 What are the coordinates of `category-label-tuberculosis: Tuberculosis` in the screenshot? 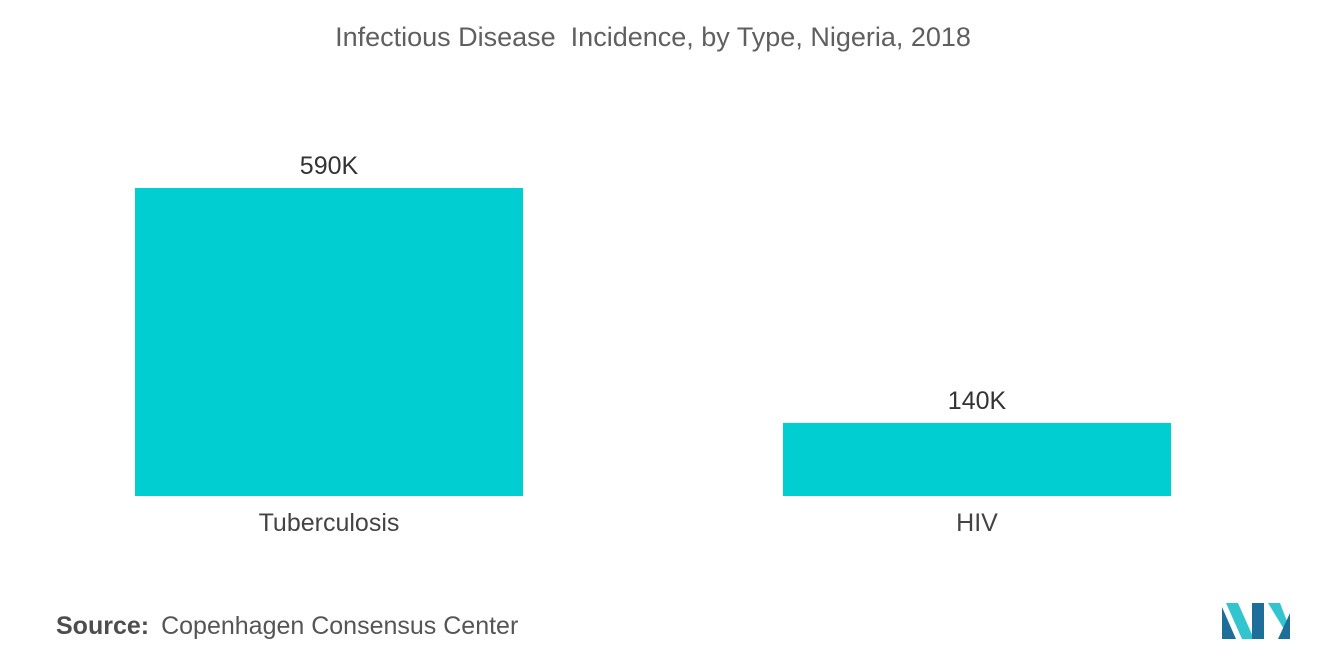 It's located at (329, 523).